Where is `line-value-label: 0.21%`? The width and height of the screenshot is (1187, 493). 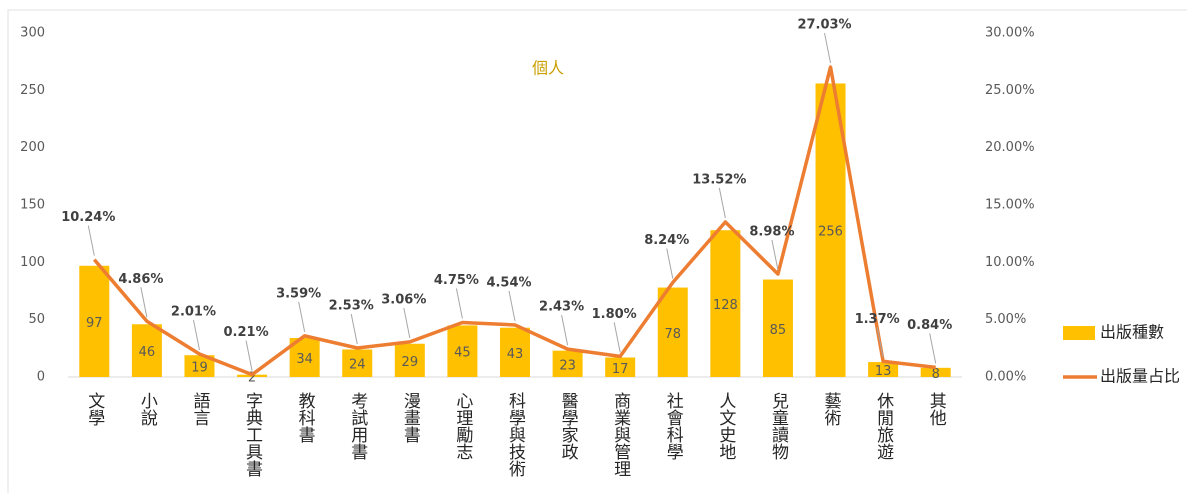 line-value-label: 0.21% is located at coordinates (246, 332).